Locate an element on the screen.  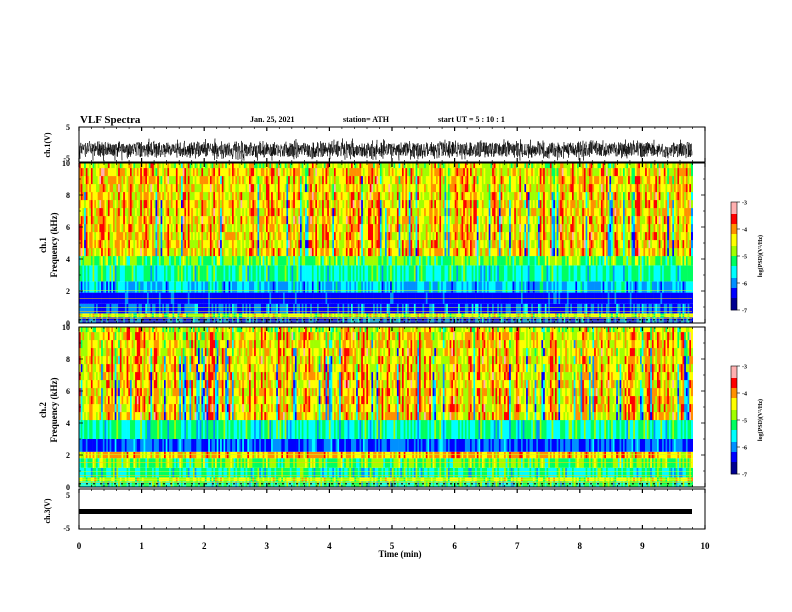
ch1-colorbar: -3 -4 -5 -6 -7 log(PSD)(V²/Hz) is located at coordinates (747, 258).